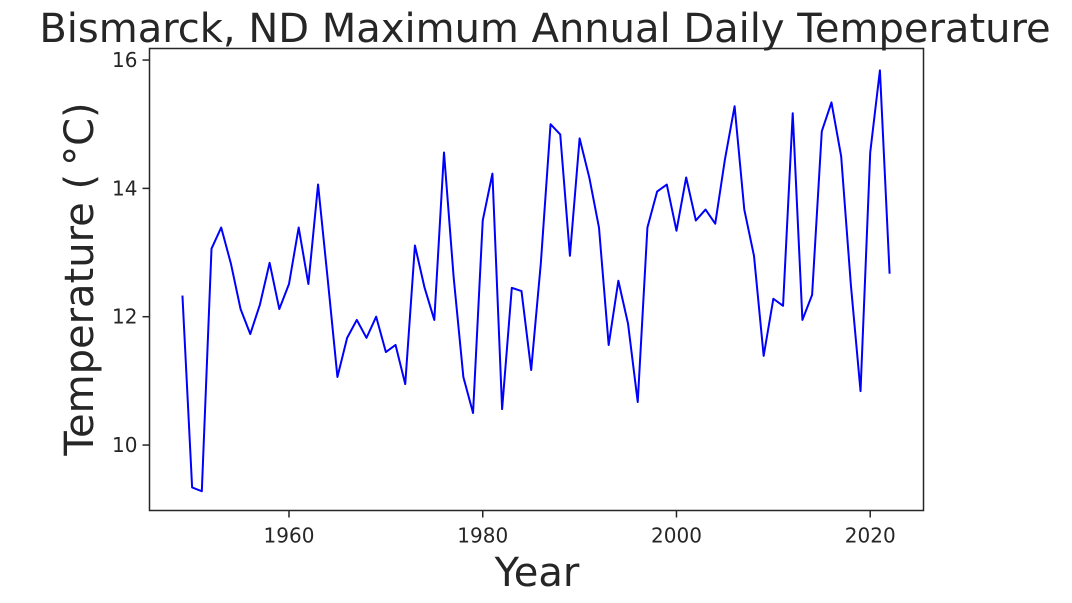 The height and width of the screenshot is (603, 1072). Describe the element at coordinates (124, 60) in the screenshot. I see `y-tick-label: 16` at that location.